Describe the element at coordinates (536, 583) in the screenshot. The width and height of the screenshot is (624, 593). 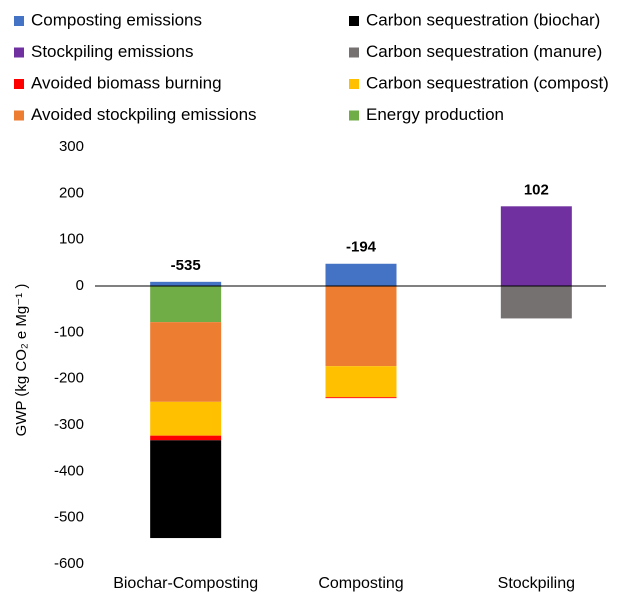
I see `x-tick-label: Stockpiling` at that location.